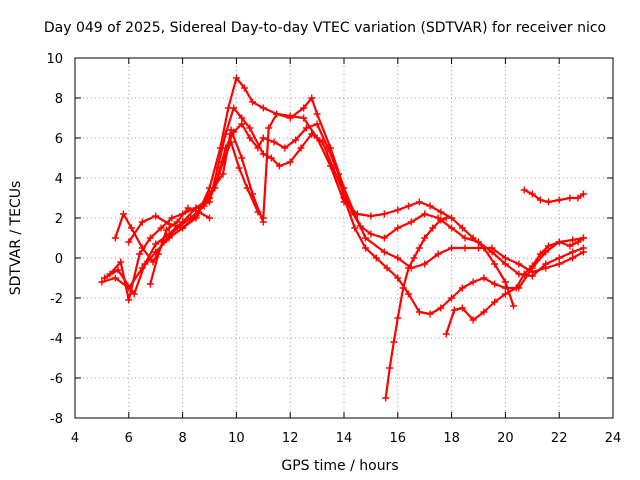 This screenshot has width=640, height=480. What do you see at coordinates (339, 466) in the screenshot?
I see `x-axis-label: GPS time / hours` at bounding box center [339, 466].